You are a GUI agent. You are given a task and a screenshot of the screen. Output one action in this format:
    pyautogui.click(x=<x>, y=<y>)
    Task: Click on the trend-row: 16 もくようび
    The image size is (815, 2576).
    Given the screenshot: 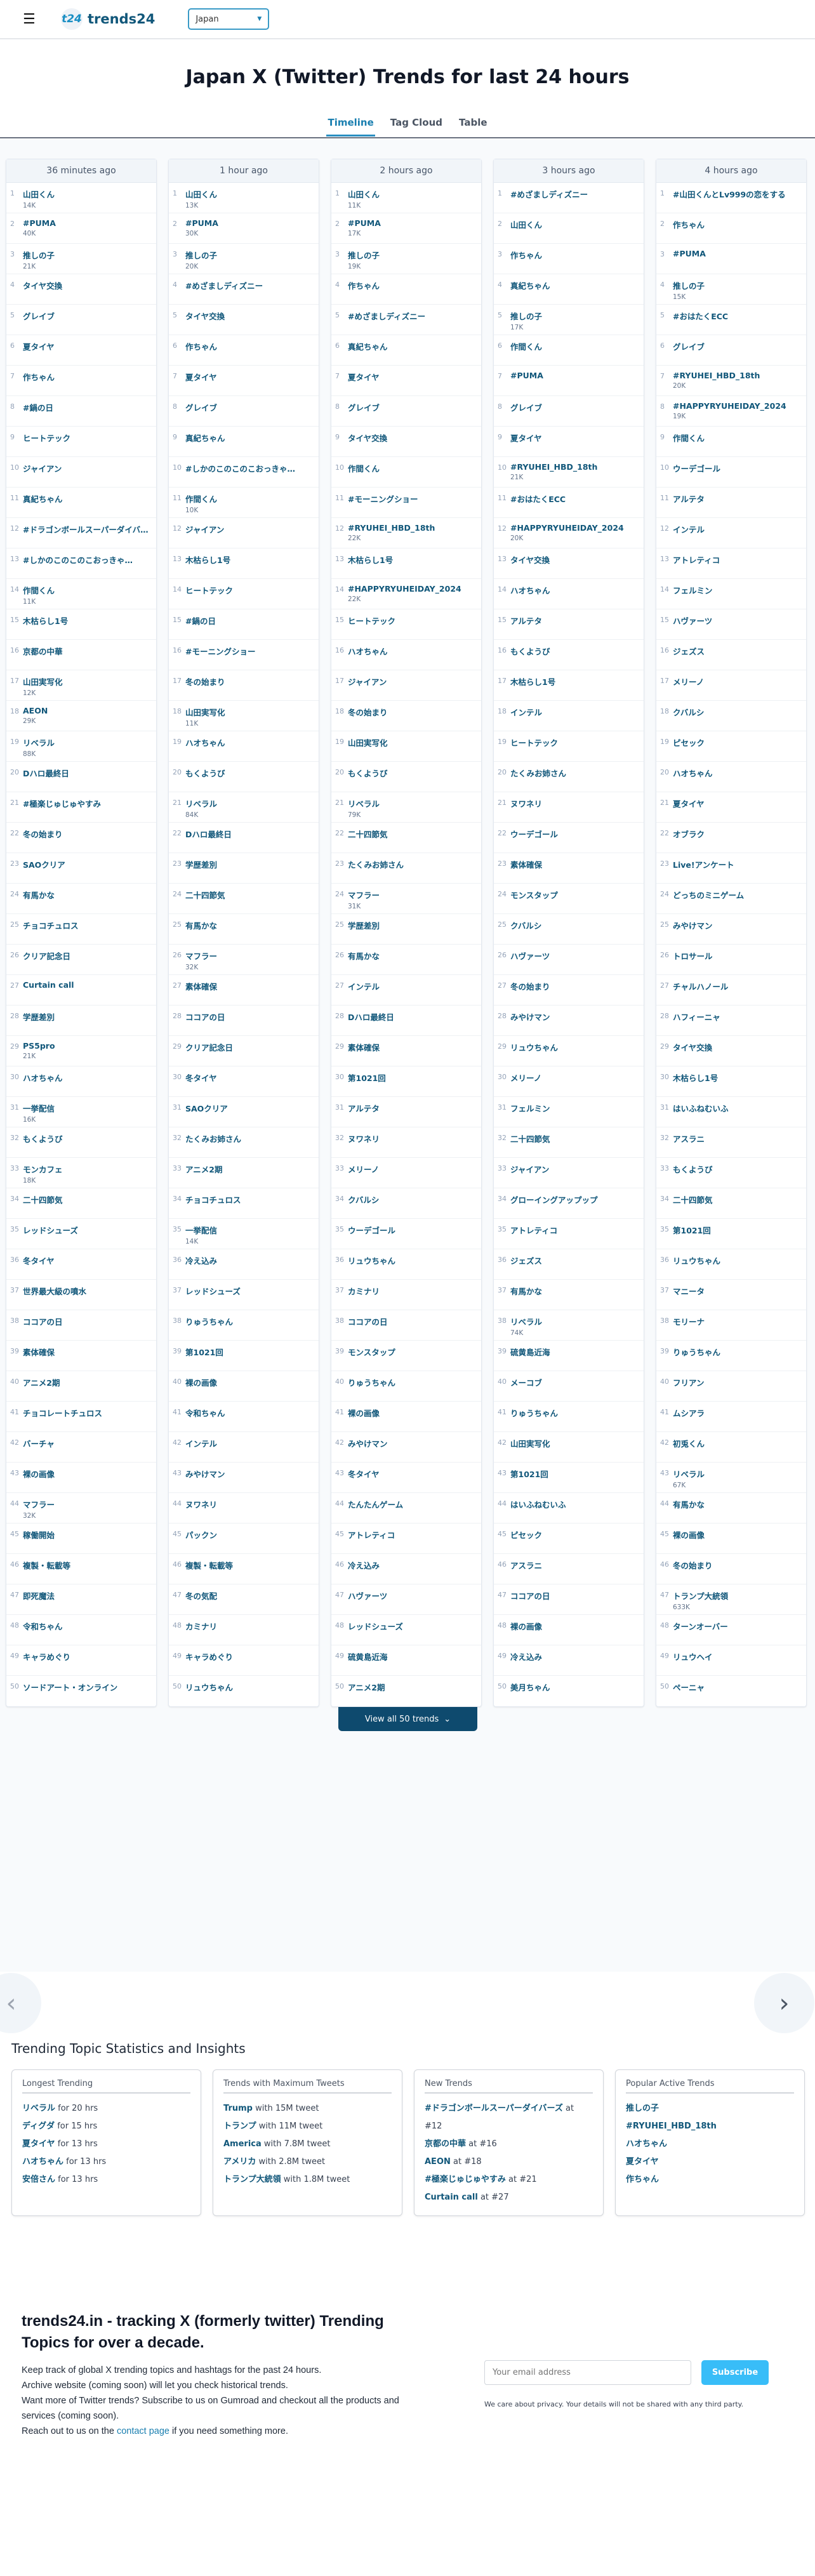 What is the action you would take?
    pyautogui.click(x=569, y=655)
    